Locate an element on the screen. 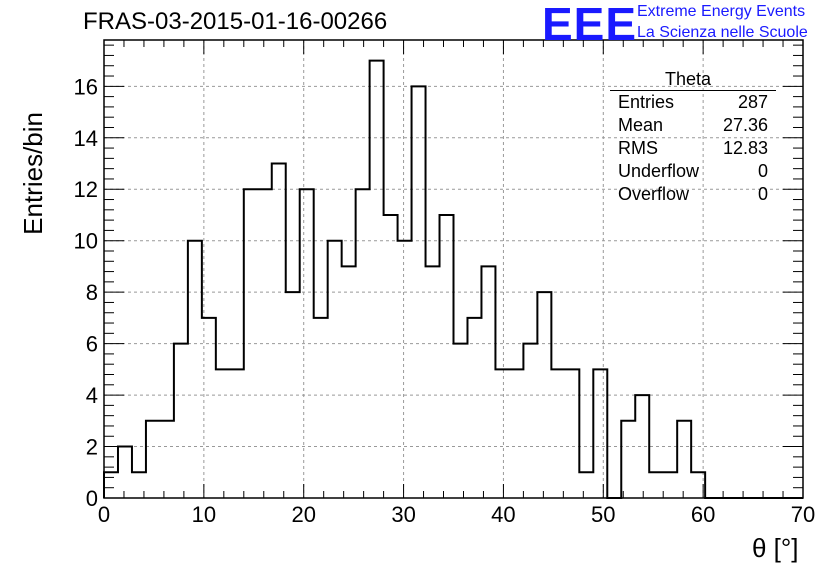  stats-label: Underflow is located at coordinates (659, 171).